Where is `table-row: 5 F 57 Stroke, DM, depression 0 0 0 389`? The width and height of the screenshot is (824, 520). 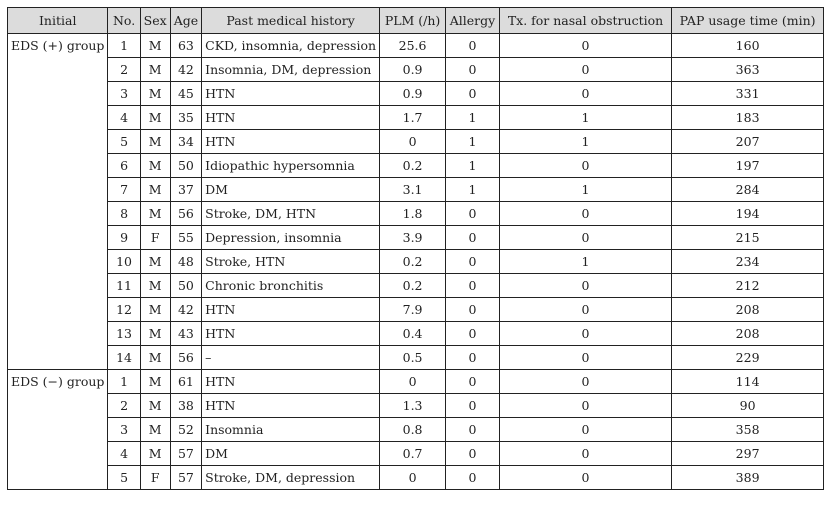
table-row: 5 F 57 Stroke, DM, depression 0 0 0 389 is located at coordinates (415, 477).